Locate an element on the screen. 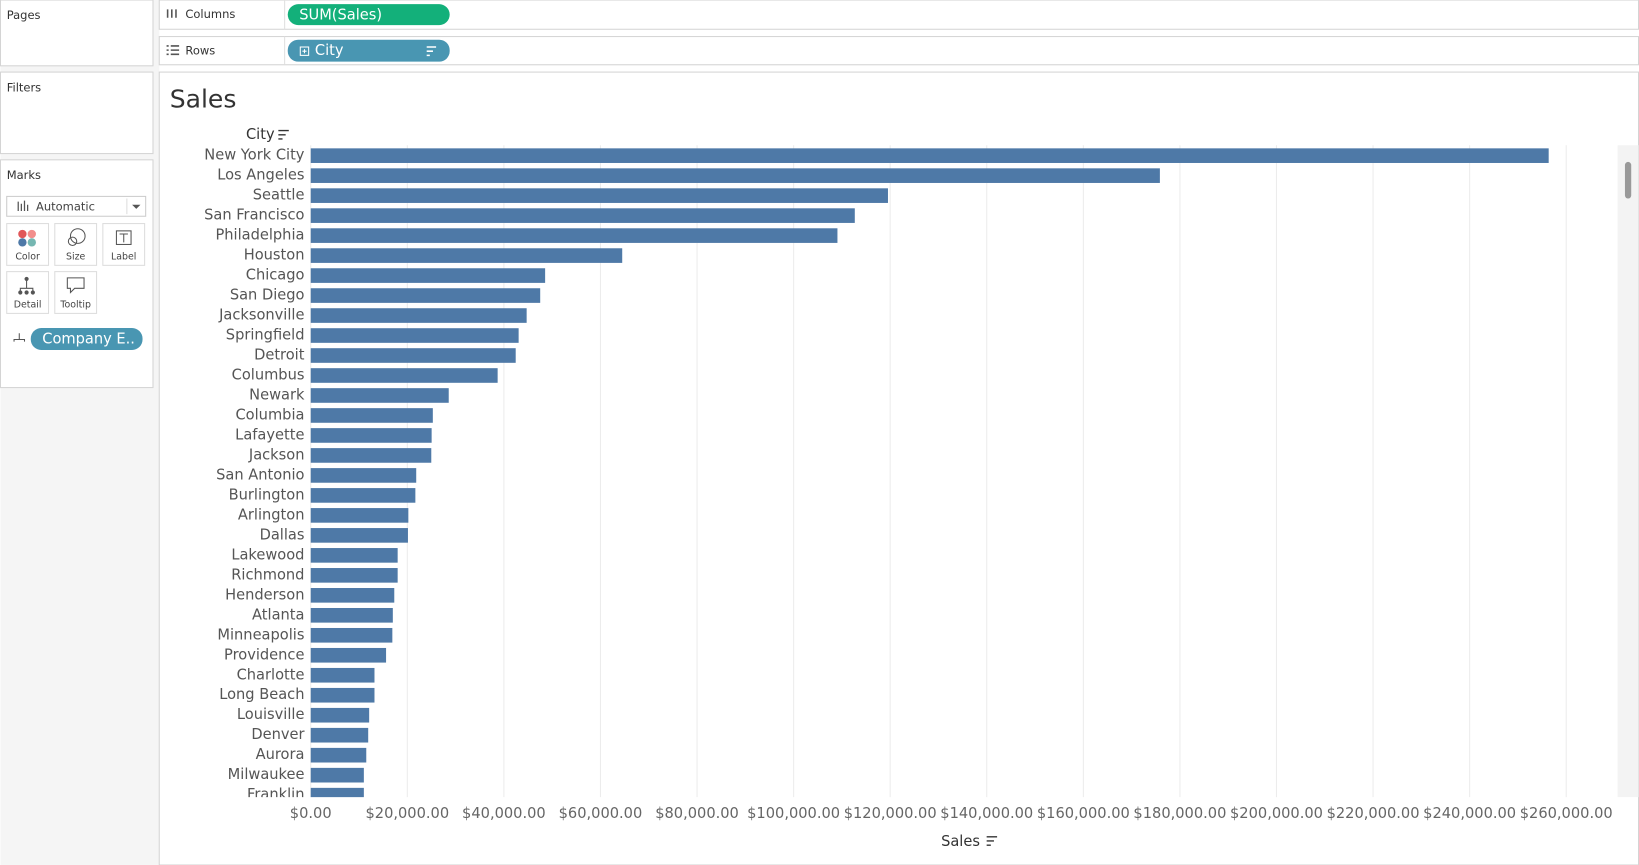 This screenshot has width=1639, height=865. columns-pill-label: SUM(Sales) is located at coordinates (340, 15).